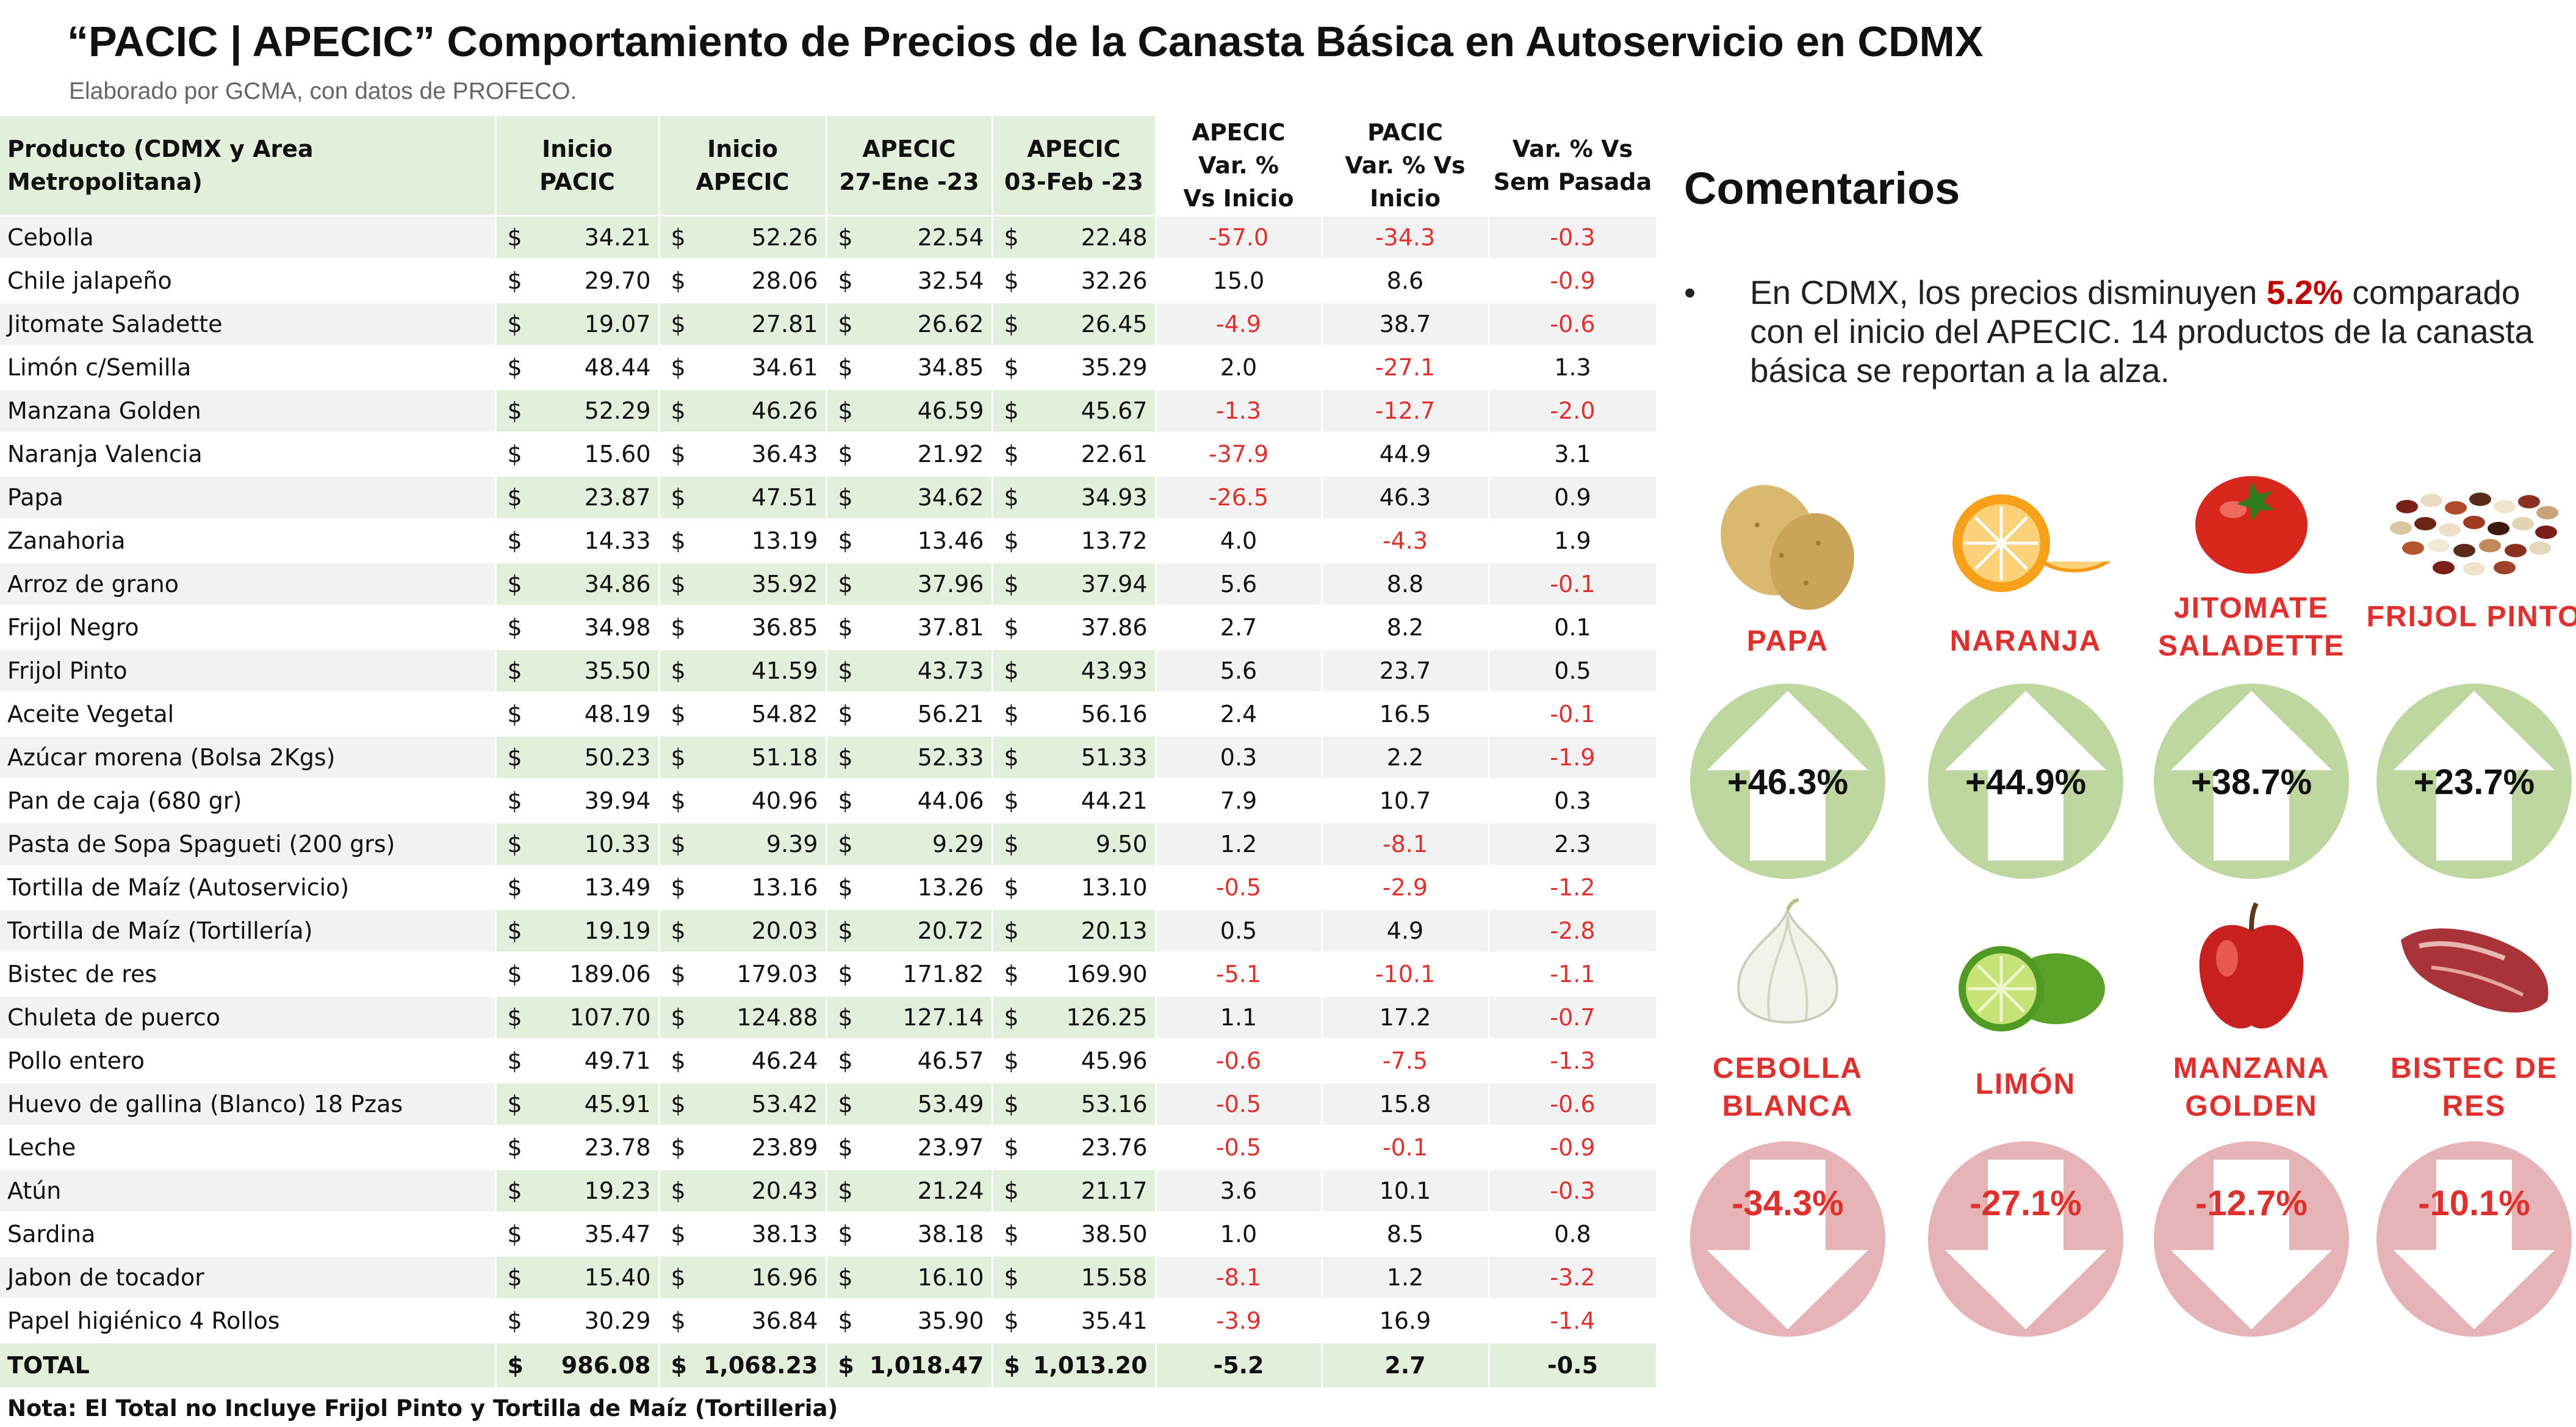  Describe the element at coordinates (2471, 617) in the screenshot. I see `card-name: FRIJOL PINTO` at that location.